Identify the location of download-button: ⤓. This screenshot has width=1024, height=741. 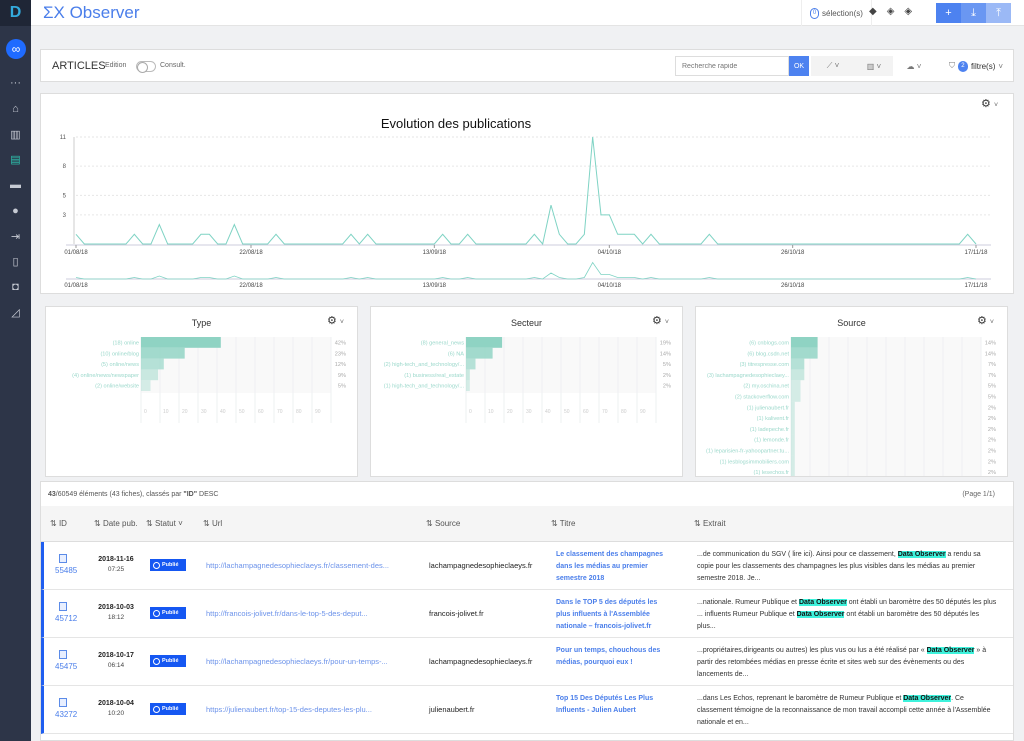
(973, 13).